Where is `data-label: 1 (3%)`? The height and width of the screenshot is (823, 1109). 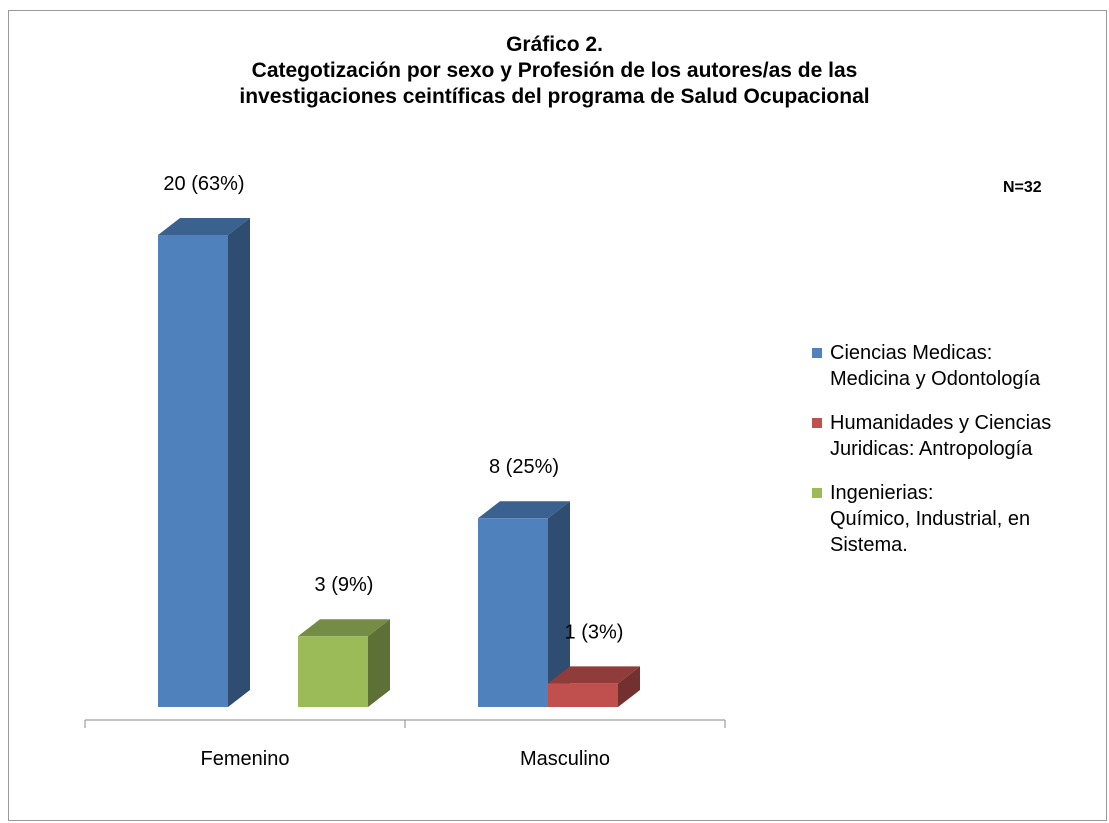
data-label: 1 (3%) is located at coordinates (594, 632).